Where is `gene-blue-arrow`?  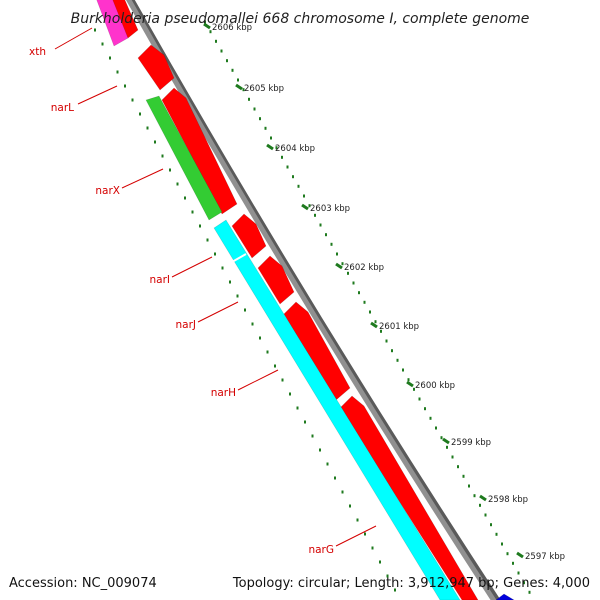 gene-blue-arrow is located at coordinates (505, 596).